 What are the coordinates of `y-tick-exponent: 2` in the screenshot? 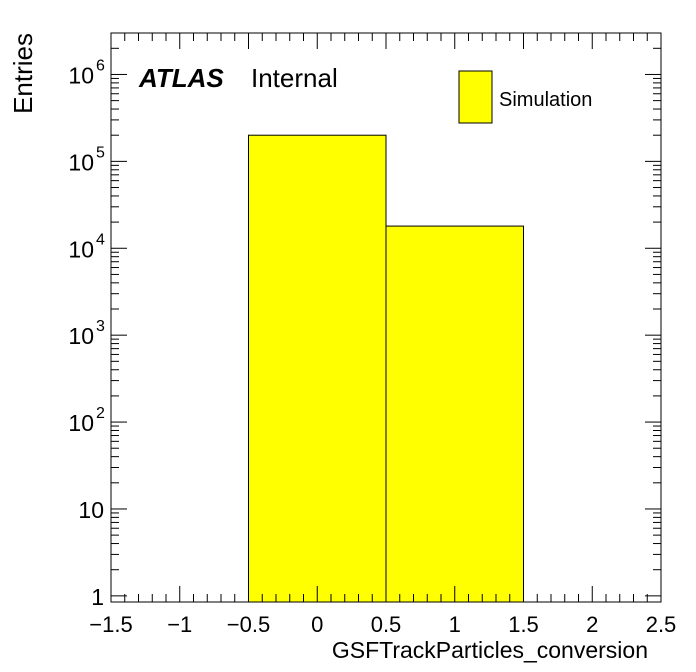 It's located at (100, 413).